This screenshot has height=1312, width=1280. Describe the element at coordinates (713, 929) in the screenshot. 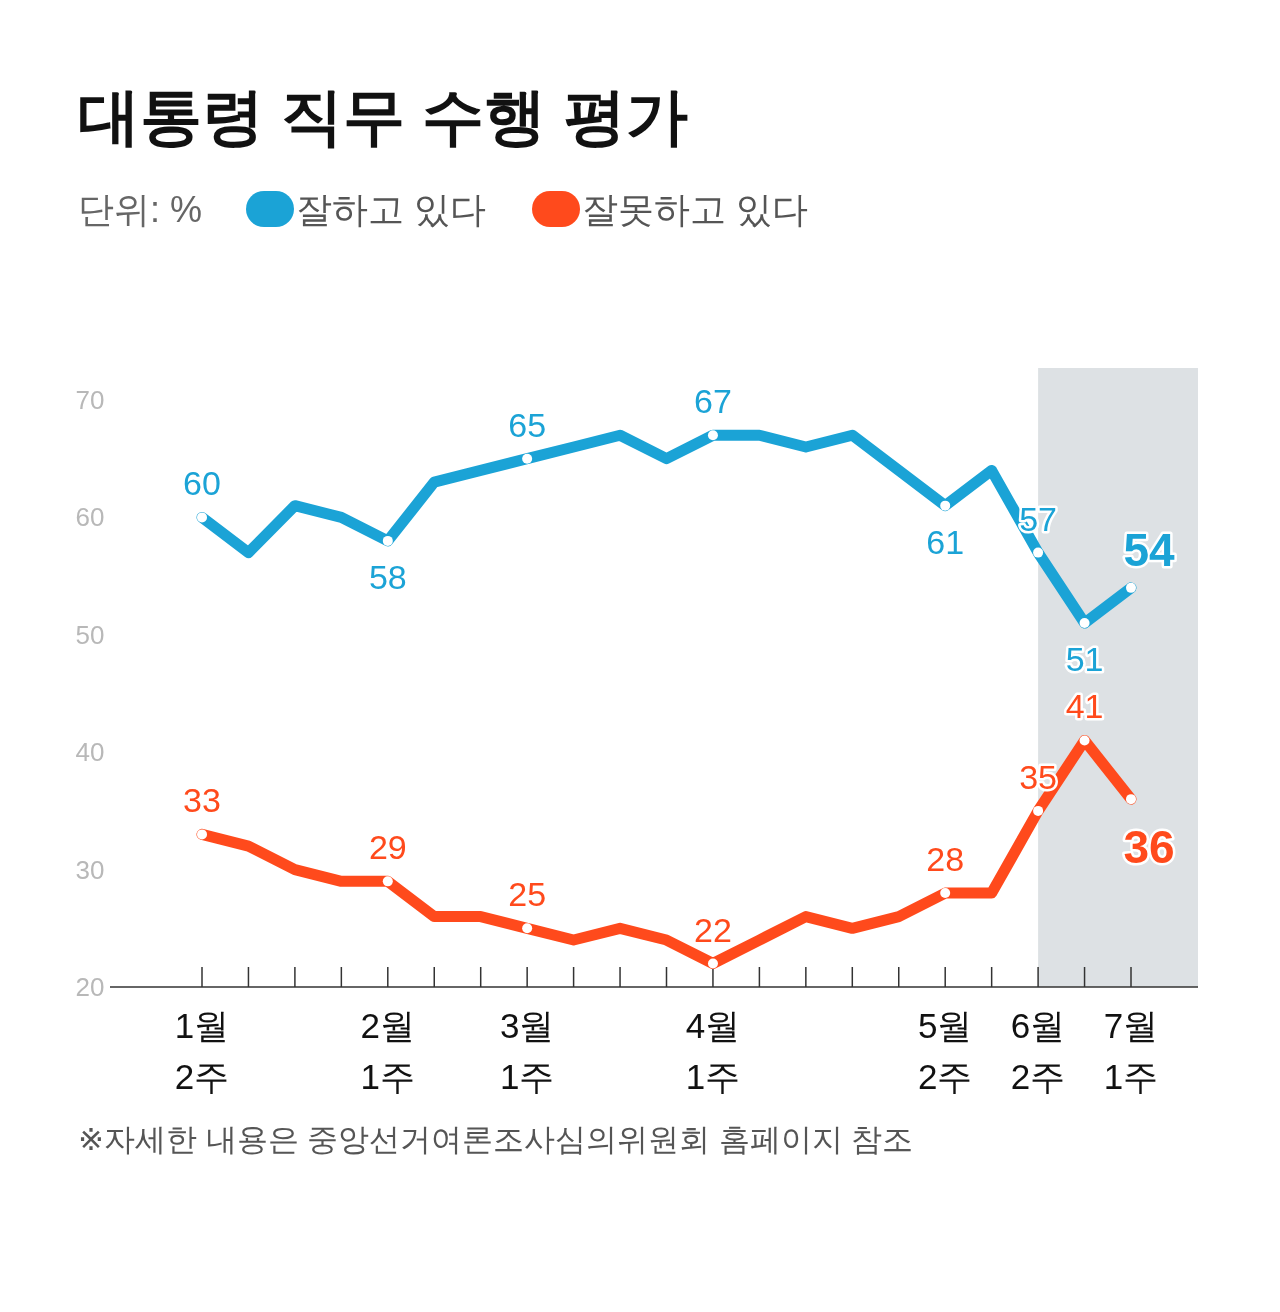

I see `data-label: 22` at that location.